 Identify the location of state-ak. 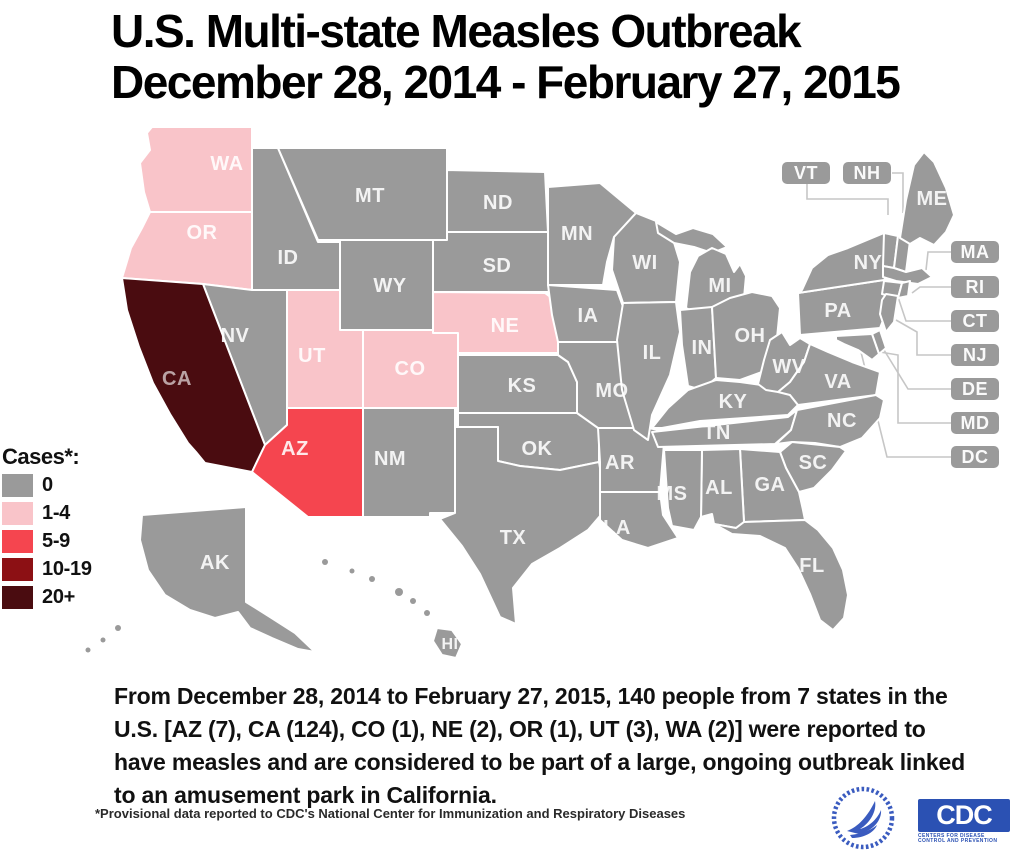
(227, 579).